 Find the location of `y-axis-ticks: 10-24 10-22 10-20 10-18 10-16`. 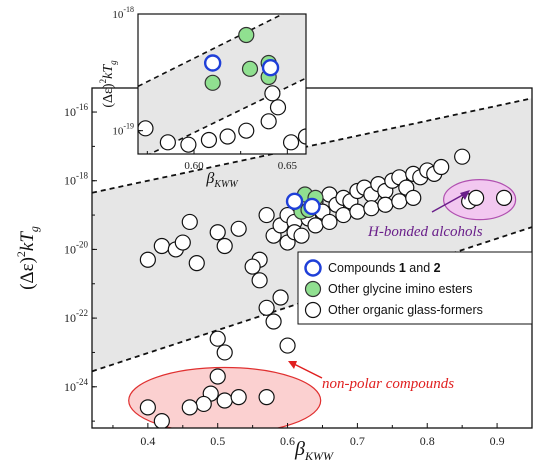

y-axis-ticks: 10-24 10-22 10-20 10-18 10-16 is located at coordinates (80, 262).